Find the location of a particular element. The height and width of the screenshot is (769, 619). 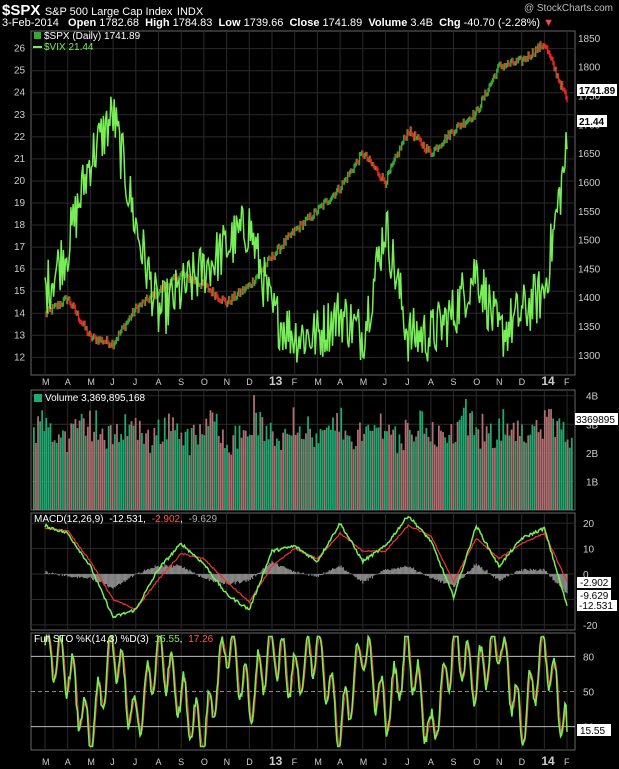

svg-text:MACD(12,26,9) -12.531,: MACD(12,26,9) -12.531, -2.902, -9.629 is located at coordinates (125, 519).